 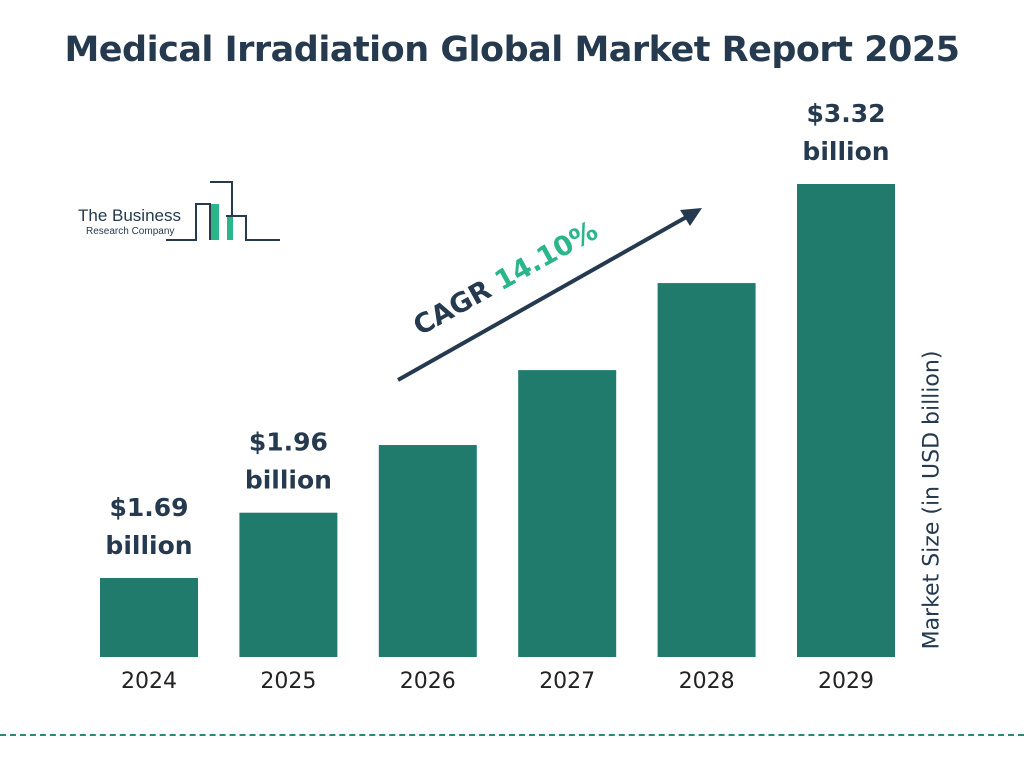 I want to click on x-tick-label: 2024, so click(x=149, y=681).